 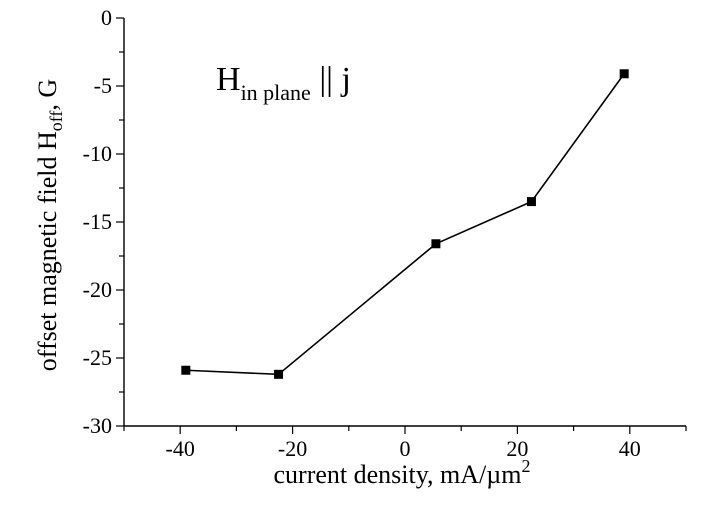 What do you see at coordinates (405, 448) in the screenshot?
I see `x-tick-label: 0` at bounding box center [405, 448].